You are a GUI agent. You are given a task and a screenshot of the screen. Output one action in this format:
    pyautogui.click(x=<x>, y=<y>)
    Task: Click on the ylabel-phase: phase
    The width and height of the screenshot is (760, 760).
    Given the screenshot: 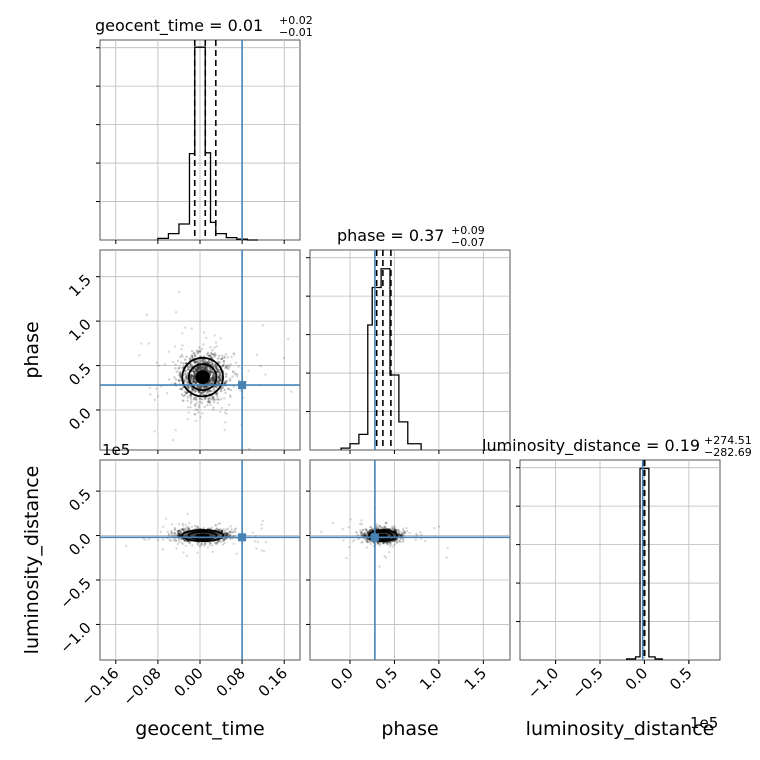 What is the action you would take?
    pyautogui.click(x=32, y=349)
    